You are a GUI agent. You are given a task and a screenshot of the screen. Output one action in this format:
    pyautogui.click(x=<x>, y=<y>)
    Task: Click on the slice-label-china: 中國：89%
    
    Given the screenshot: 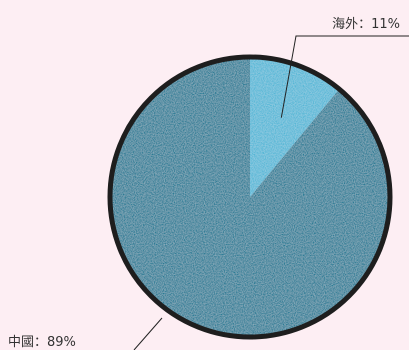 What is the action you would take?
    pyautogui.click(x=42, y=342)
    